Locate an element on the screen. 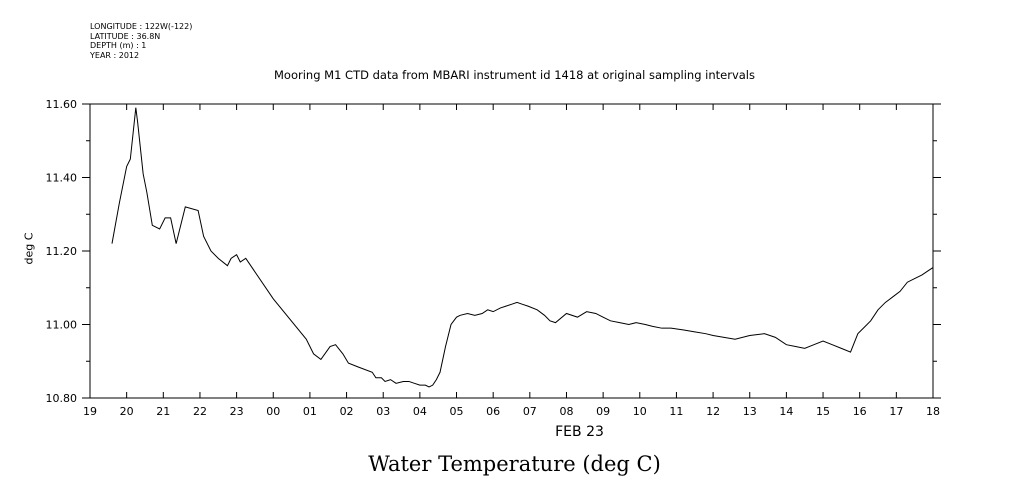  x-tick-label: 13 is located at coordinates (750, 411).